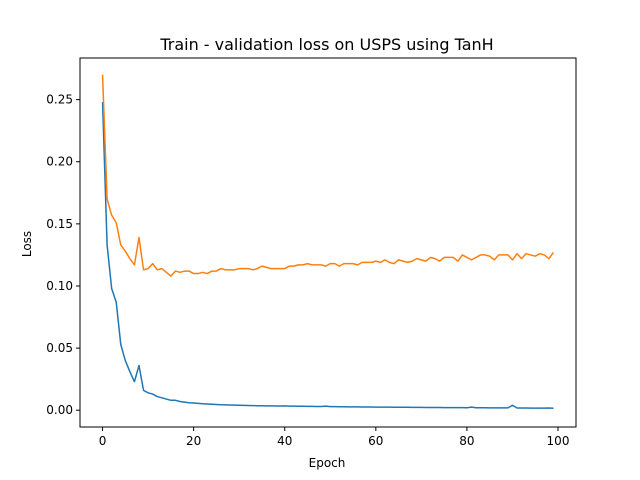 This screenshot has width=640, height=480. What do you see at coordinates (59, 224) in the screenshot?
I see `y-tick-label: 0.15` at bounding box center [59, 224].